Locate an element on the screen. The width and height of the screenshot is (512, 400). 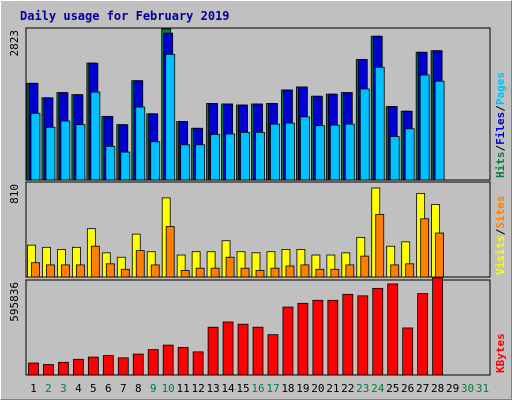
x-tick-day-13: 13 is located at coordinates (212, 388).